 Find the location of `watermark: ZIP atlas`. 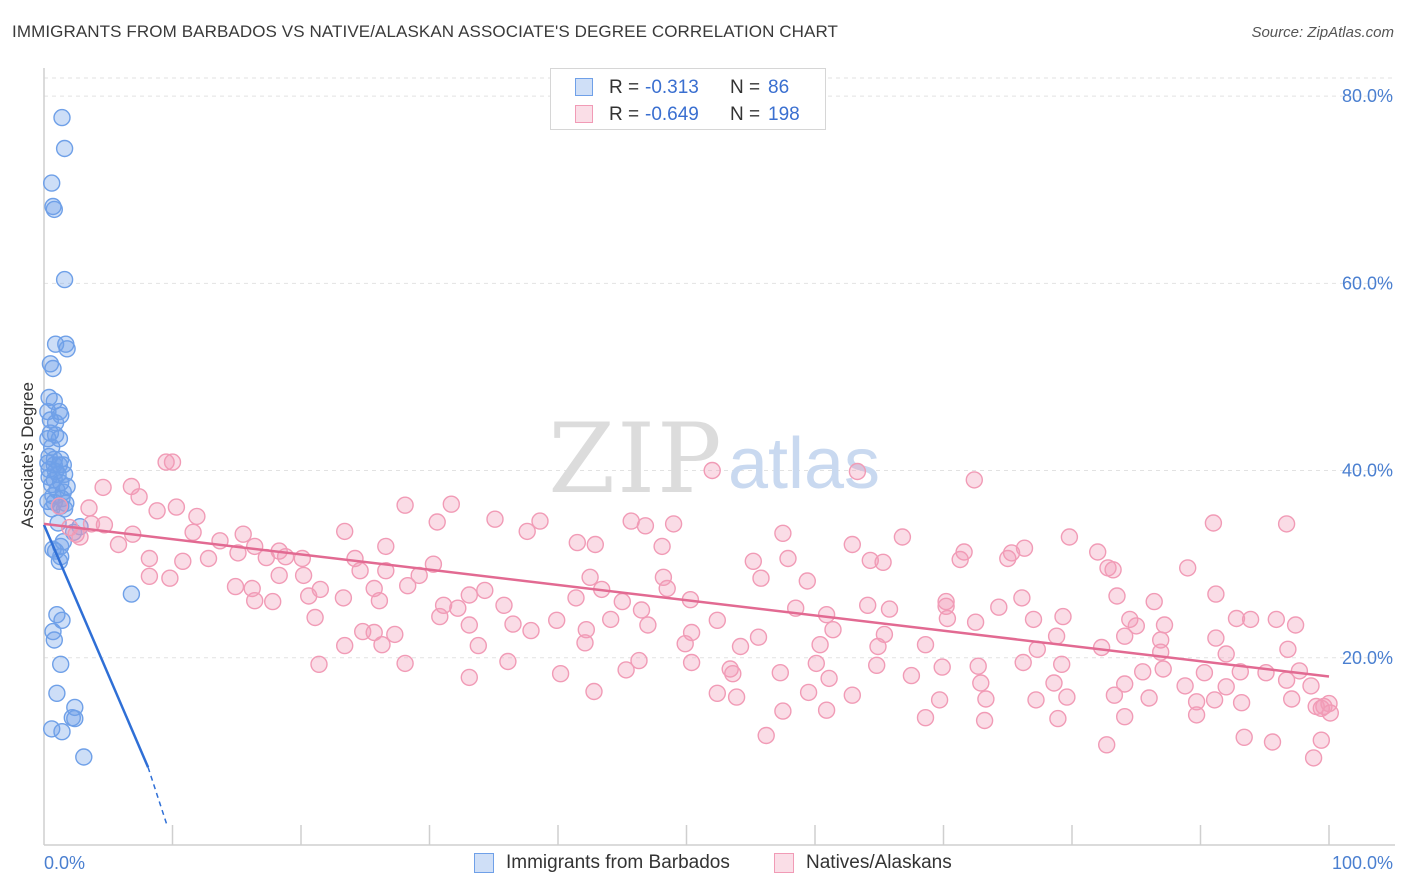

watermark: ZIP atlas is located at coordinates (714, 459).